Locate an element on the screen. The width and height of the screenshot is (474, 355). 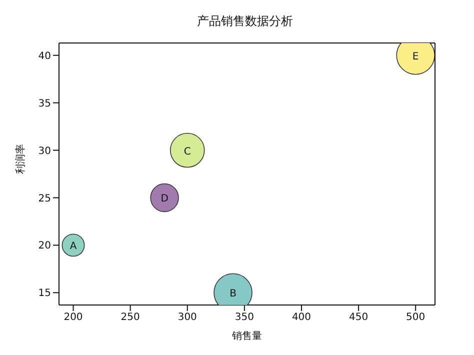
x-tick-label: 300 is located at coordinates (187, 318).